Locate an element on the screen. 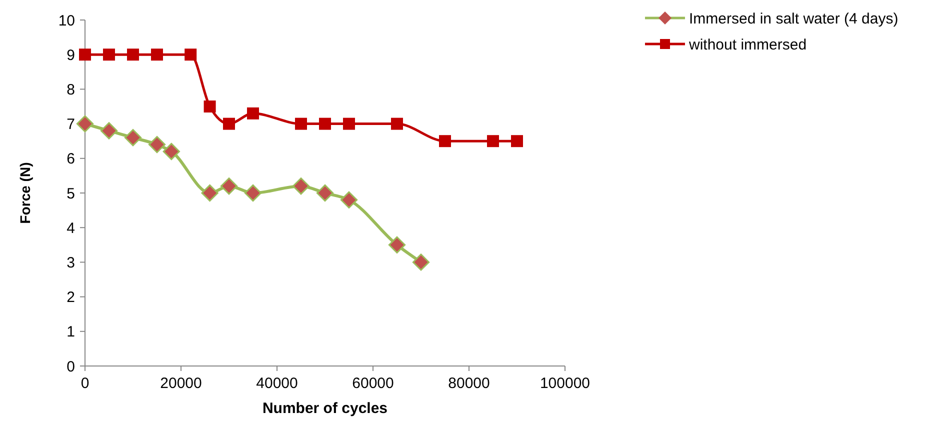 This screenshot has height=421, width=932. x-tick-label: 40000 is located at coordinates (277, 383).